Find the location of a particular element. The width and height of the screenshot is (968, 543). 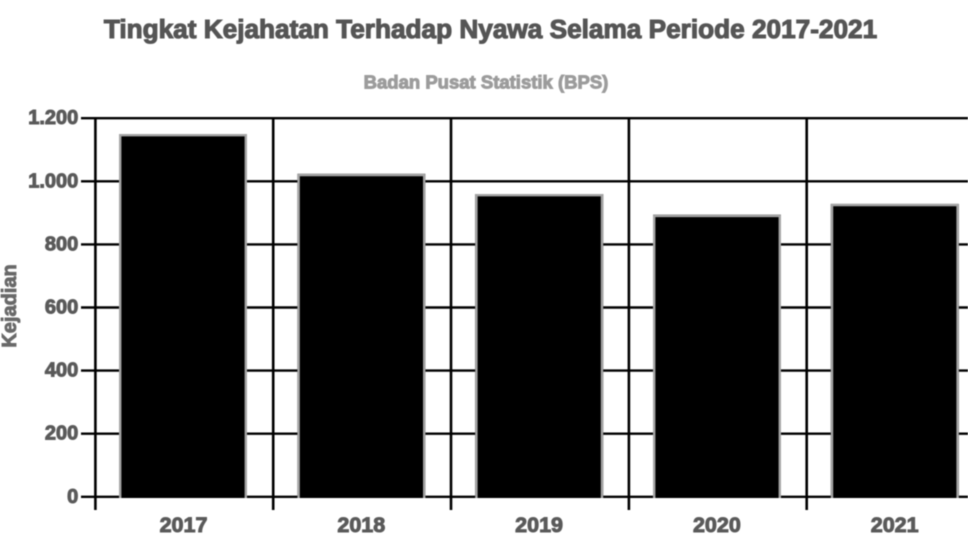

svg-text: 2017 is located at coordinates (184, 525).